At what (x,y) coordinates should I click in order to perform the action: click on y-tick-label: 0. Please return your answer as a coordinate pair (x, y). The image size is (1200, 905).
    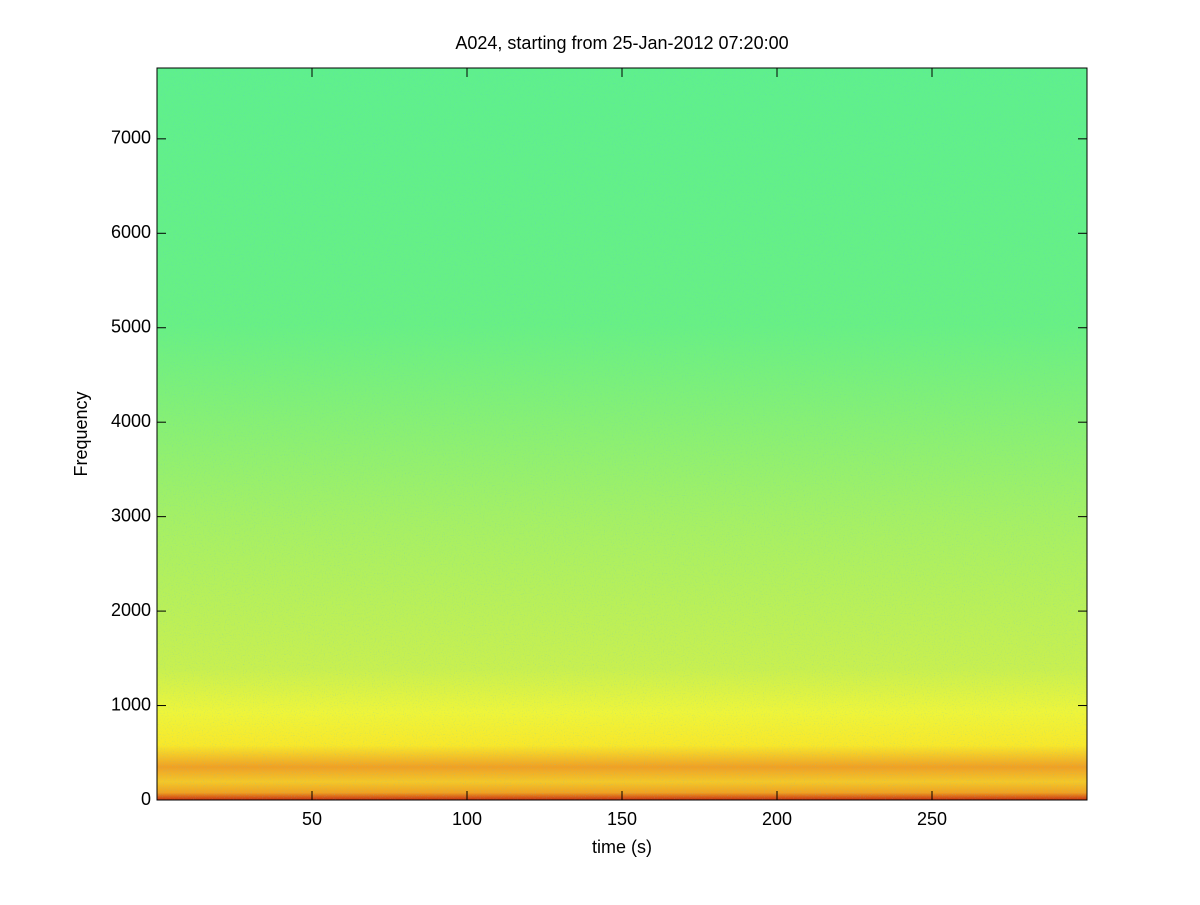
    Looking at the image, I should click on (146, 799).